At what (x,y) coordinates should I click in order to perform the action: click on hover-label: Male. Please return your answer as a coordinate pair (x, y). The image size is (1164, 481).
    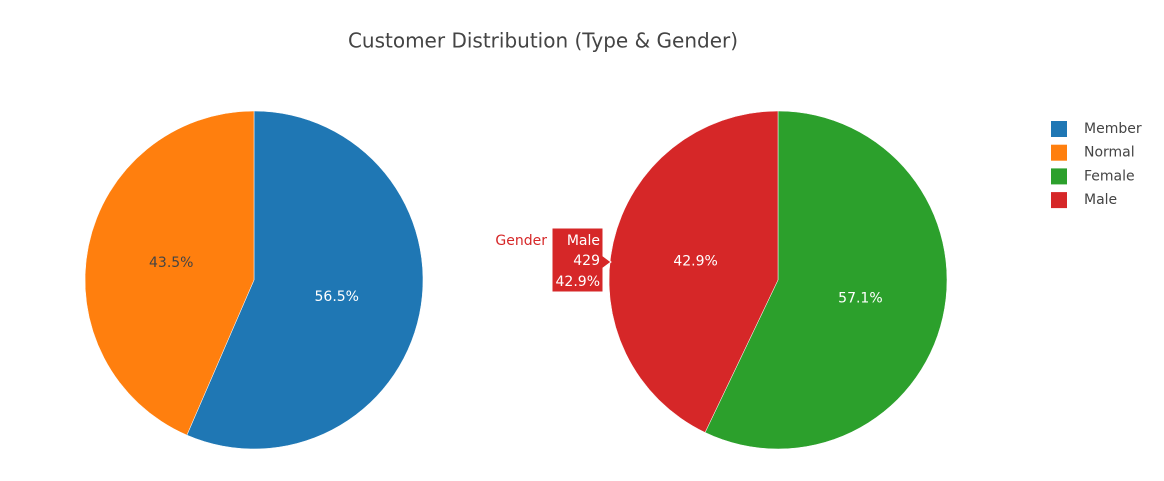
    Looking at the image, I should click on (583, 241).